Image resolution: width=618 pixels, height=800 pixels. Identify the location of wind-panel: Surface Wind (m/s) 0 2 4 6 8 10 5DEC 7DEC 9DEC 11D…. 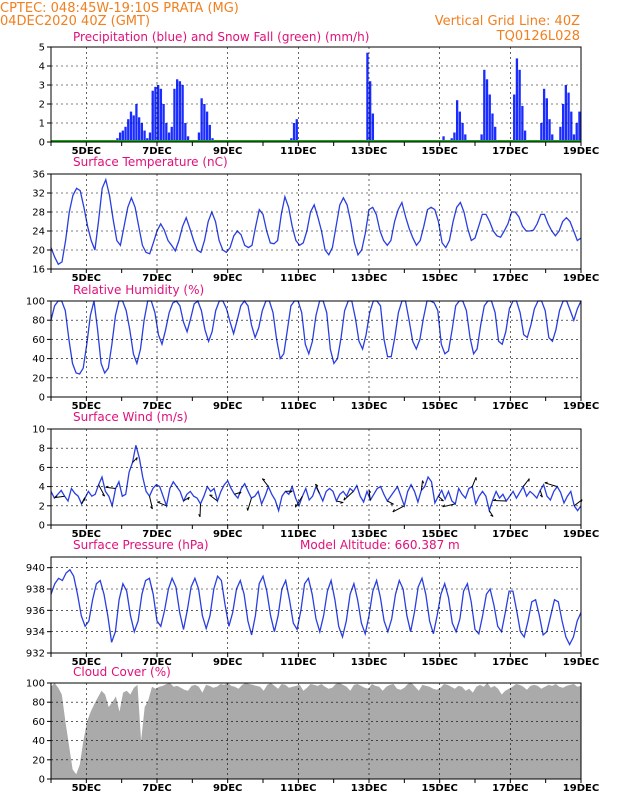
(315, 475).